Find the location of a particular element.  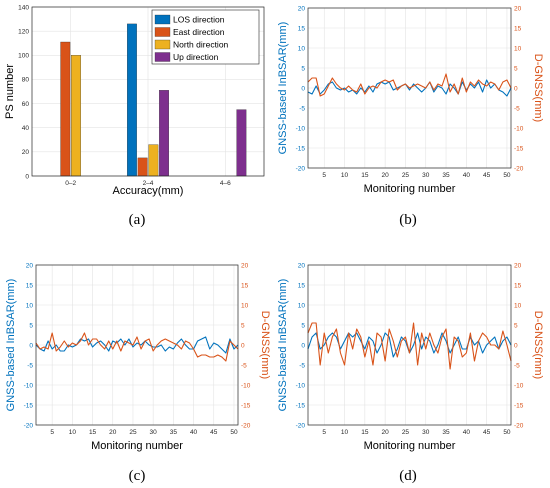

panel-label-d: (d) is located at coordinates (408, 476).